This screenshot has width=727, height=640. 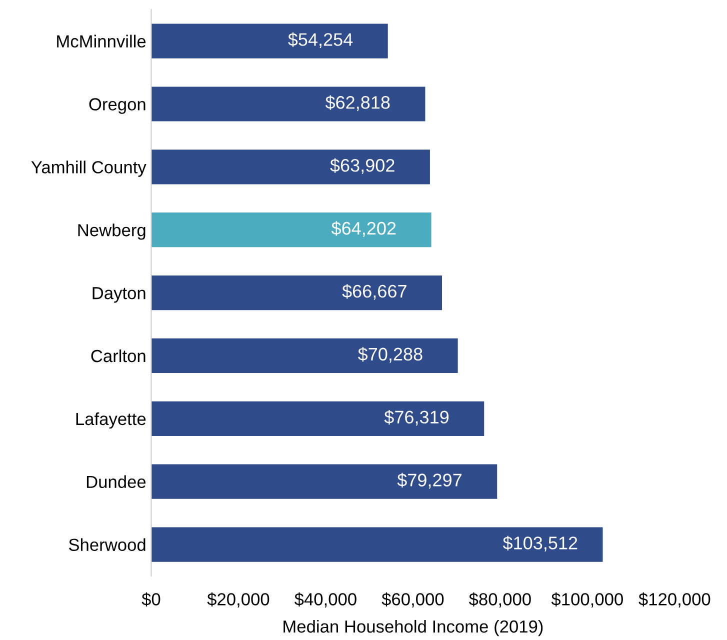 I want to click on data-label: $103,512, so click(x=540, y=544).